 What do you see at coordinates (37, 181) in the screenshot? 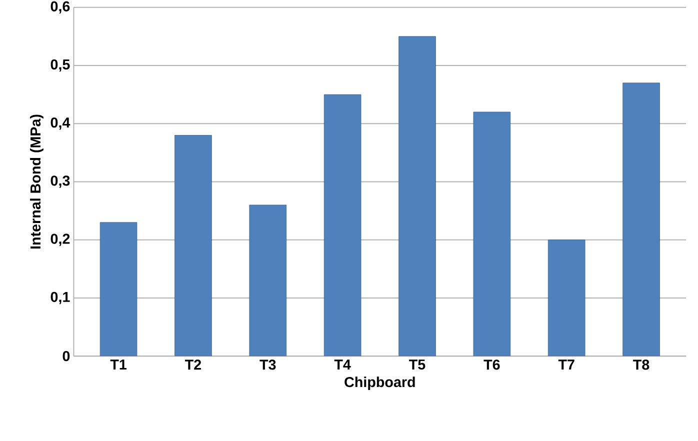
I see `y-axis-title: Internal Bond (MPa)` at bounding box center [37, 181].